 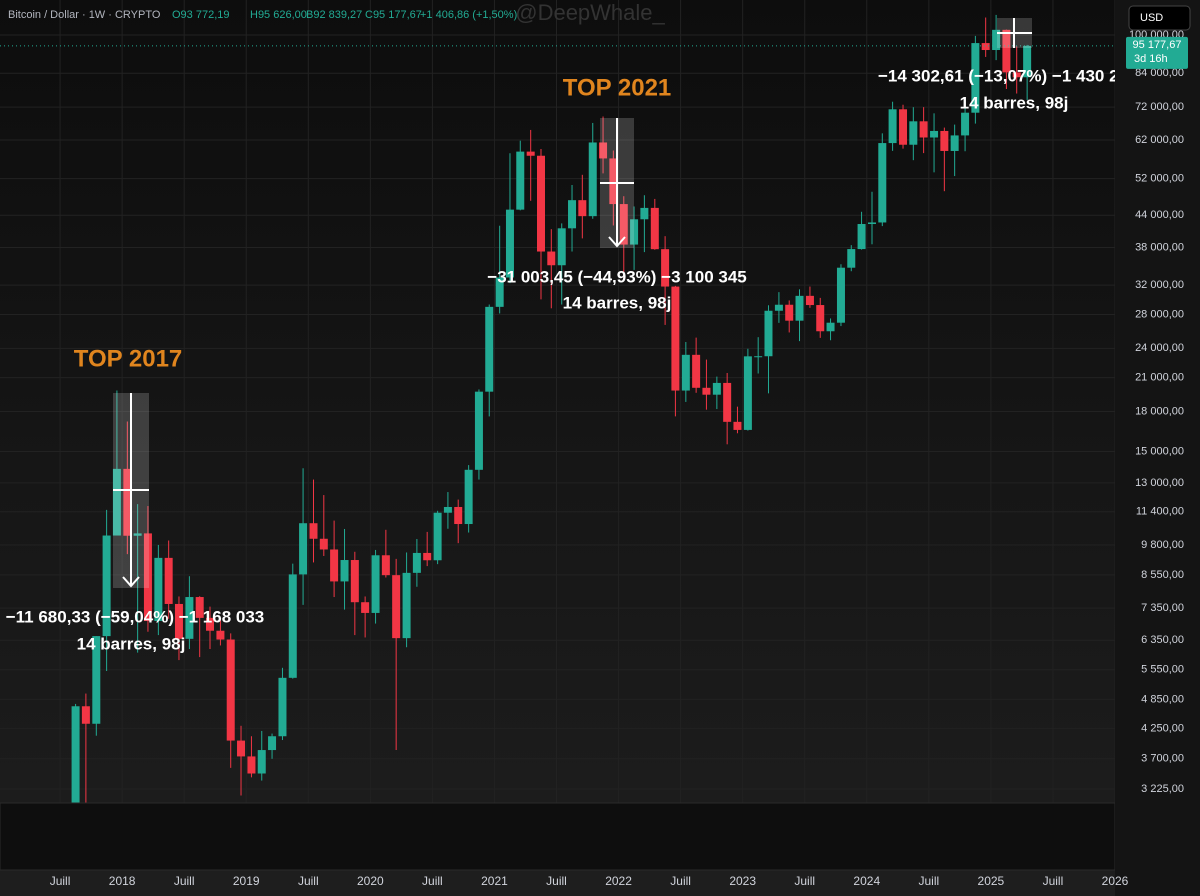 I want to click on y-tick-label: 38 000,00, so click(x=1159, y=247).